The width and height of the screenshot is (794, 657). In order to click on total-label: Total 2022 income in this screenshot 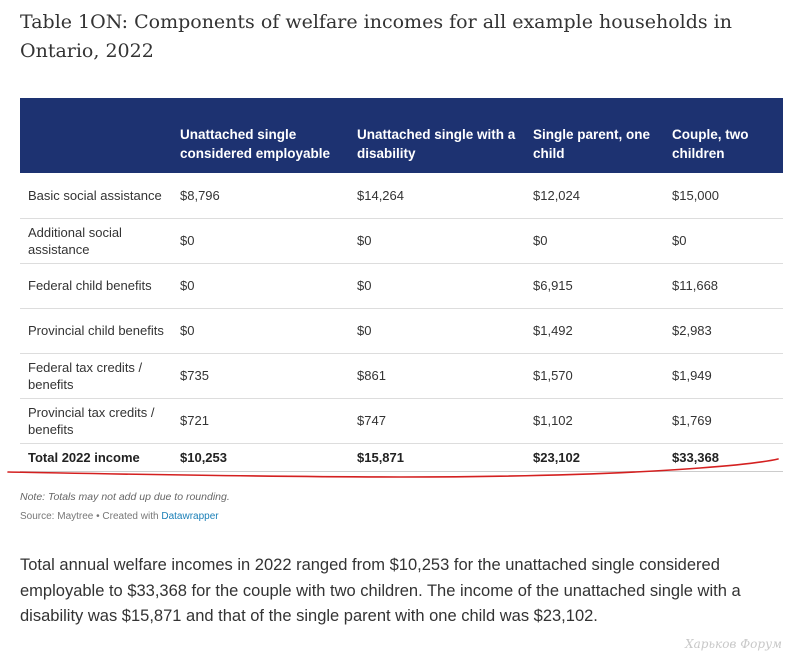, I will do `click(96, 457)`.